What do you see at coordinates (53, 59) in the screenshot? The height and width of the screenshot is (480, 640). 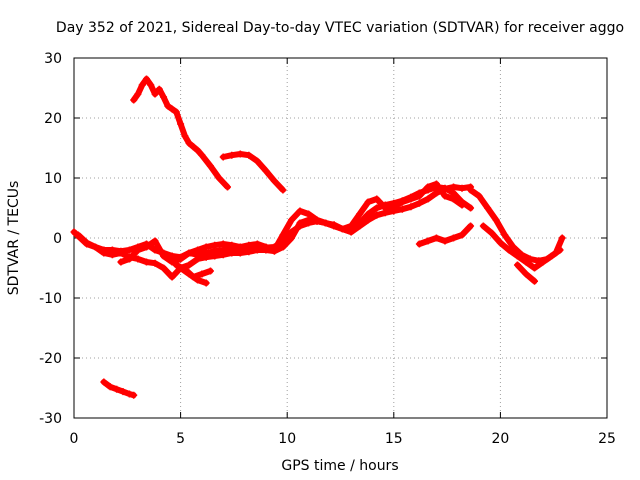 I see `y-tick-label: 30` at bounding box center [53, 59].